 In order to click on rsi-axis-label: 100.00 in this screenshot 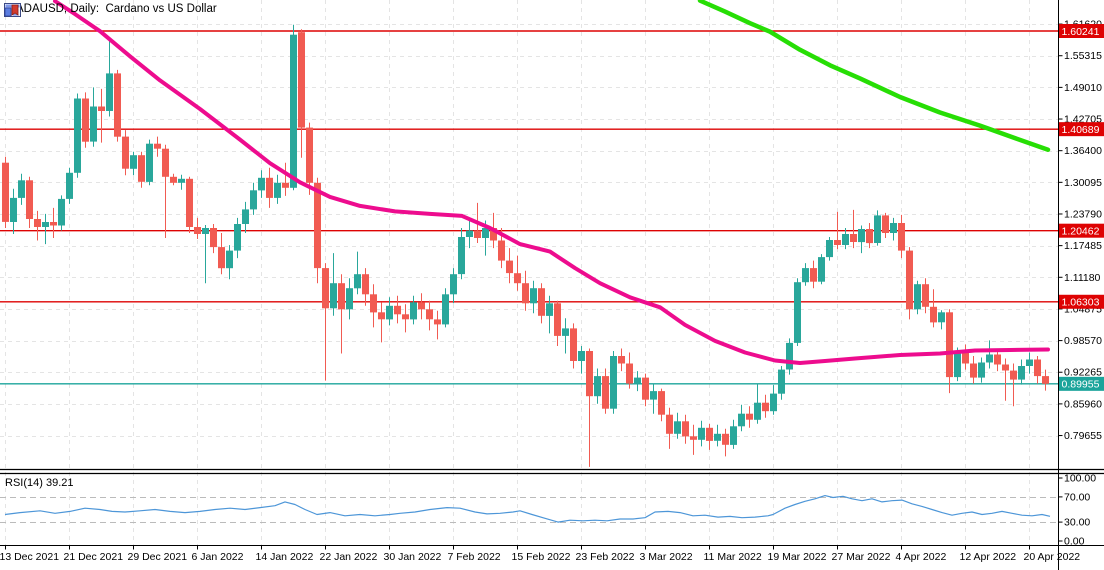, I will do `click(1080, 479)`.